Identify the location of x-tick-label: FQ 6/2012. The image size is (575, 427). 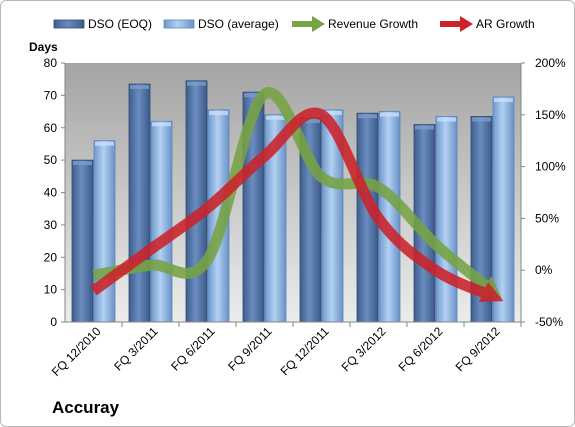
(421, 349).